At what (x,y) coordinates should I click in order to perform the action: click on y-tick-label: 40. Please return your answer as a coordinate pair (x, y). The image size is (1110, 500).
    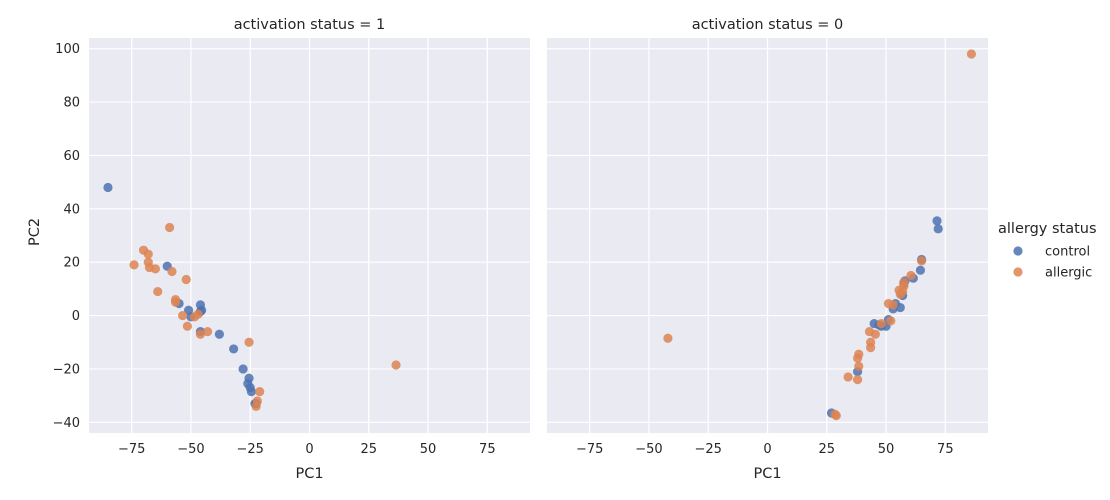
    Looking at the image, I should click on (71, 209).